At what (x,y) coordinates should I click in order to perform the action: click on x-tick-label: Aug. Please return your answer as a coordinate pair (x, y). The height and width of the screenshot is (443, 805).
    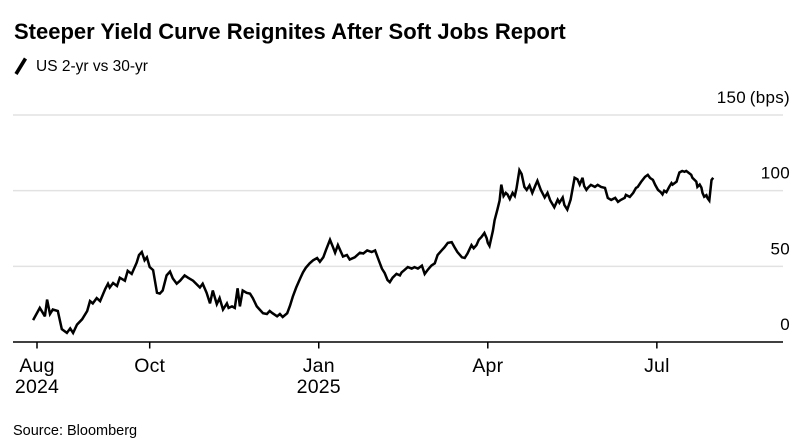
    Looking at the image, I should click on (36, 366).